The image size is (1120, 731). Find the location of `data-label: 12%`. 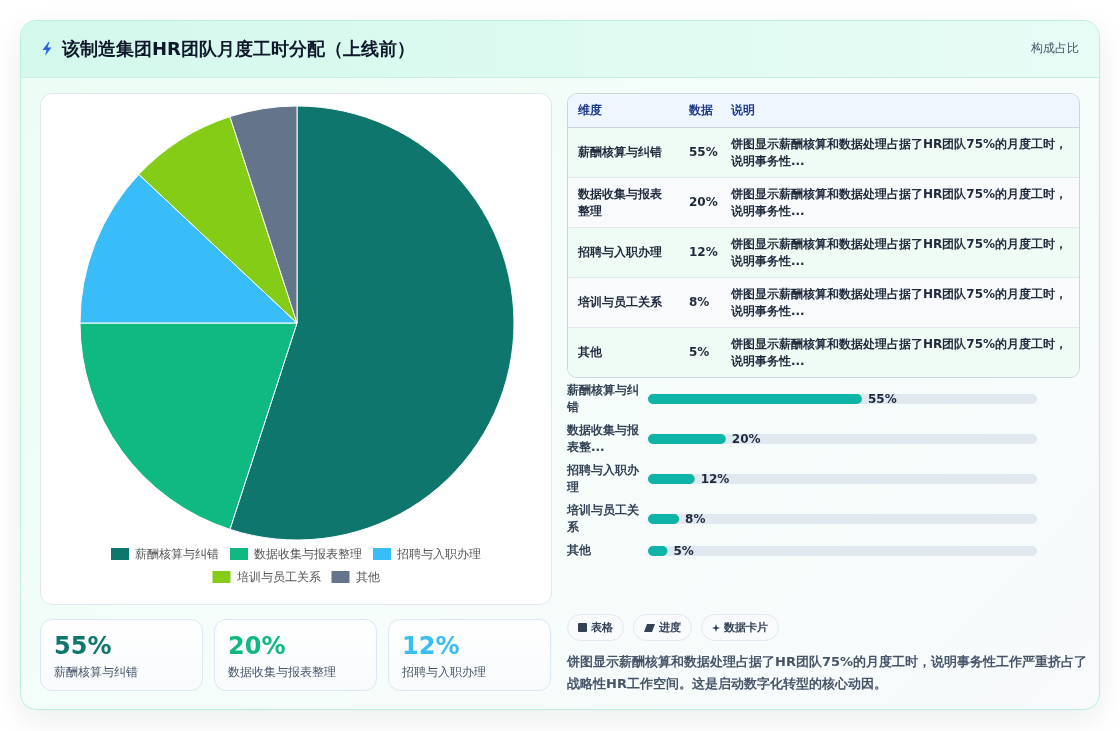

data-label: 12% is located at coordinates (715, 479).